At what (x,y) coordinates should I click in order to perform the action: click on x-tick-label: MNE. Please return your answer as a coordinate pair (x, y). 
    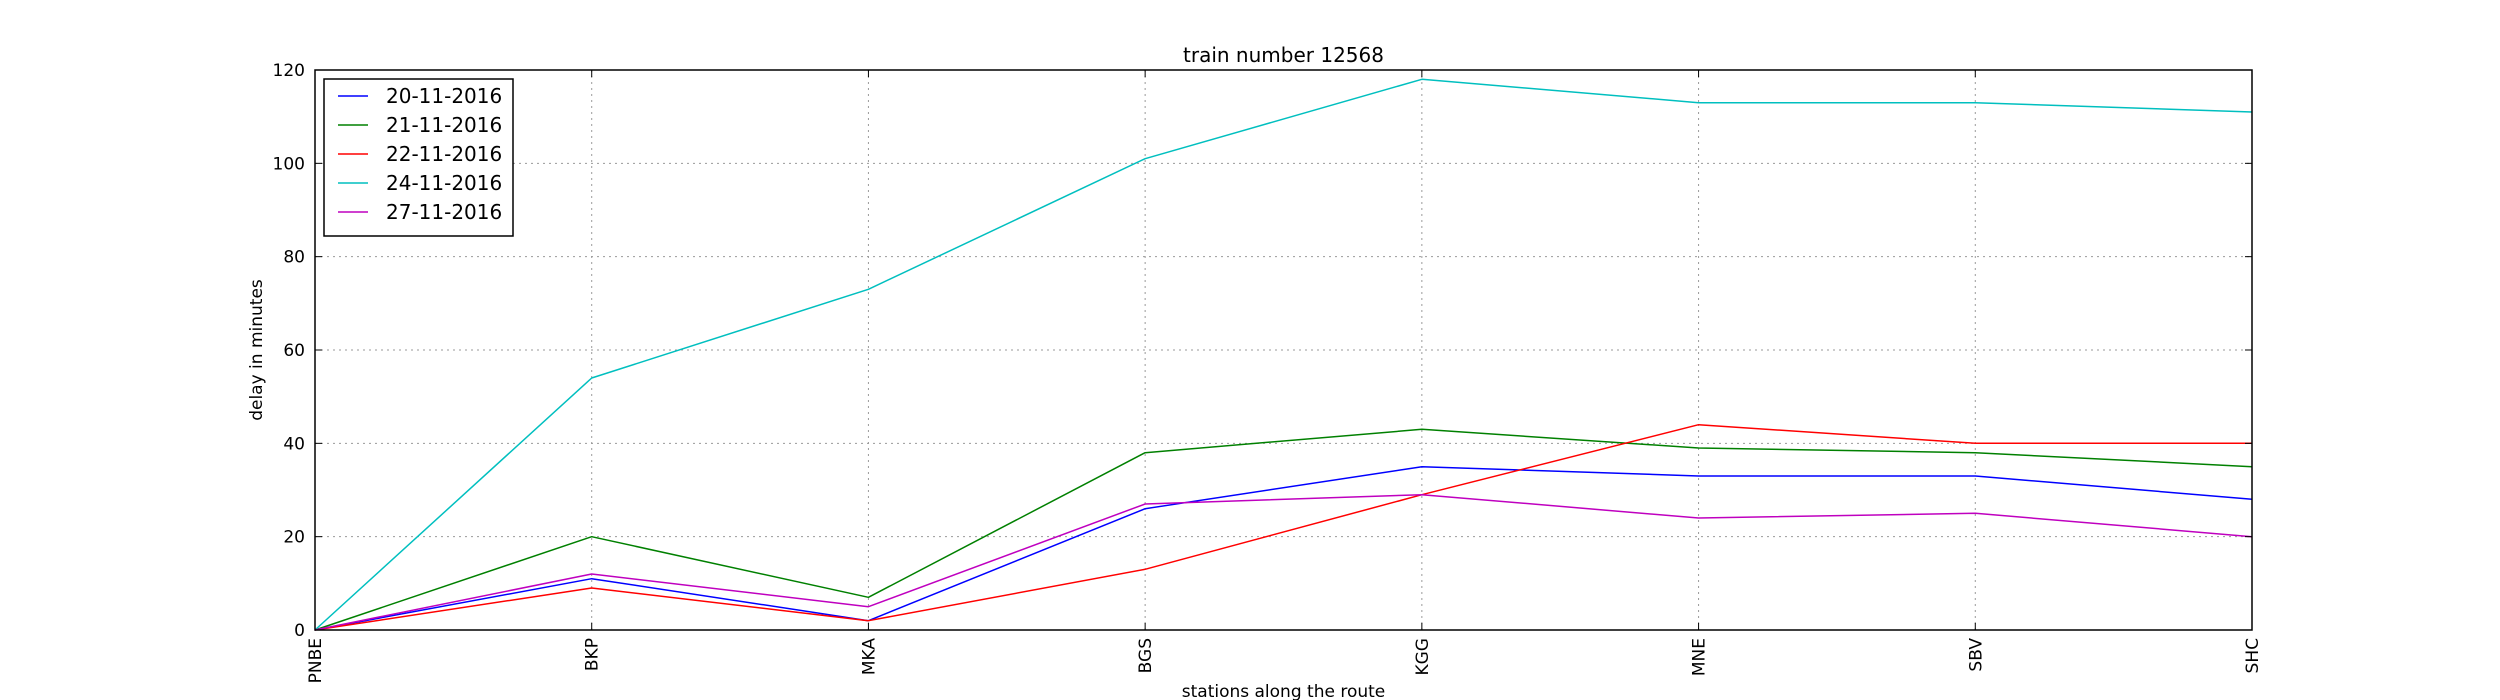
    Looking at the image, I should click on (1700, 657).